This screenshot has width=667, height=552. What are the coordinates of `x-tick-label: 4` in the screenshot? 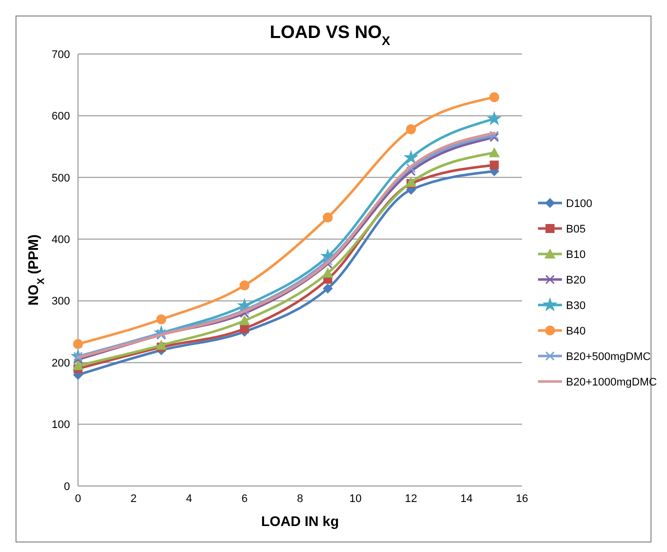 It's located at (189, 499).